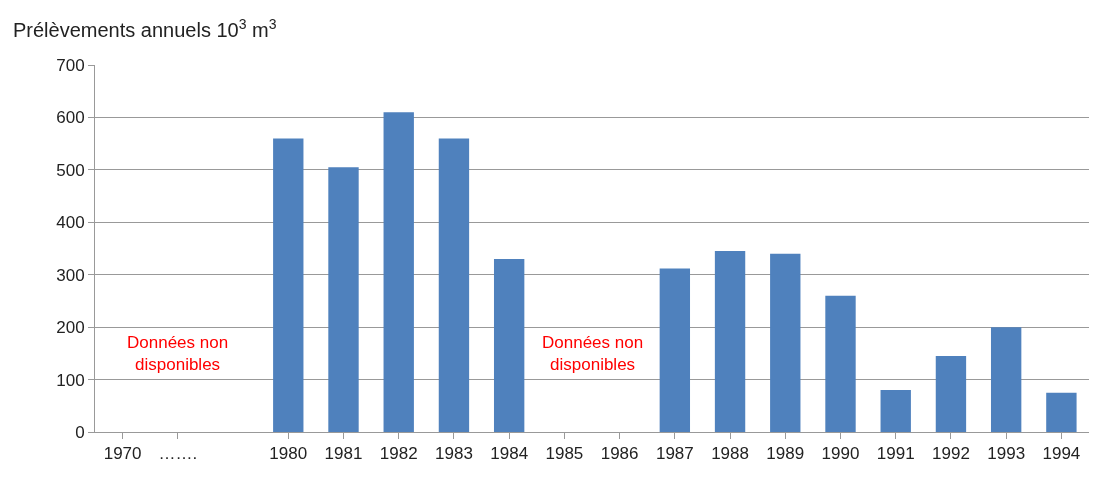 This screenshot has height=477, width=1119. Describe the element at coordinates (951, 454) in the screenshot. I see `x-tick-label: 1992` at that location.